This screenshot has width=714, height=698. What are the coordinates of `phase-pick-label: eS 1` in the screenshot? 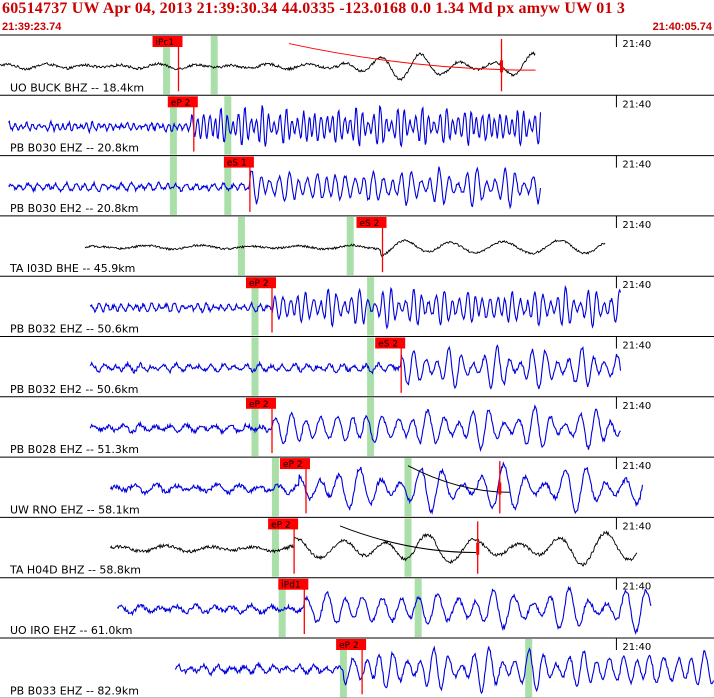 It's located at (237, 164).